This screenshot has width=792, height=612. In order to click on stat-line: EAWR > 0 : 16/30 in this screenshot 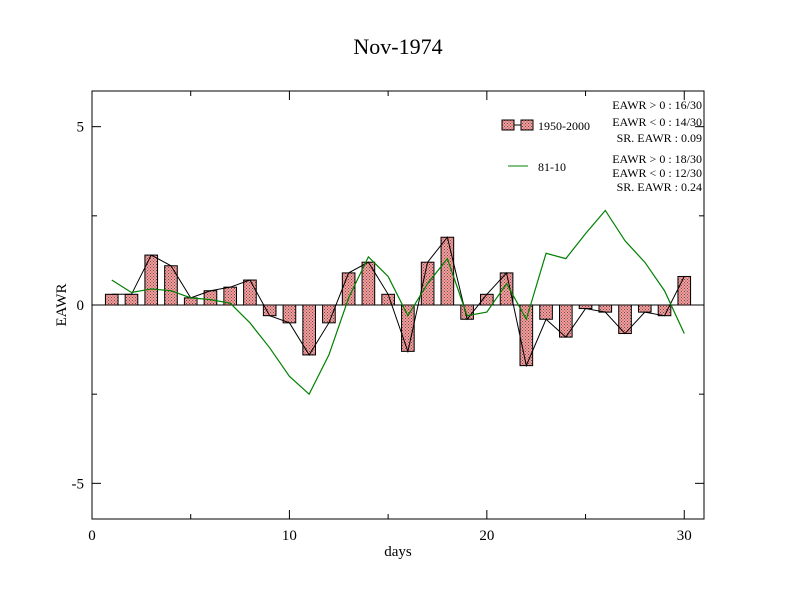, I will do `click(657, 105)`.